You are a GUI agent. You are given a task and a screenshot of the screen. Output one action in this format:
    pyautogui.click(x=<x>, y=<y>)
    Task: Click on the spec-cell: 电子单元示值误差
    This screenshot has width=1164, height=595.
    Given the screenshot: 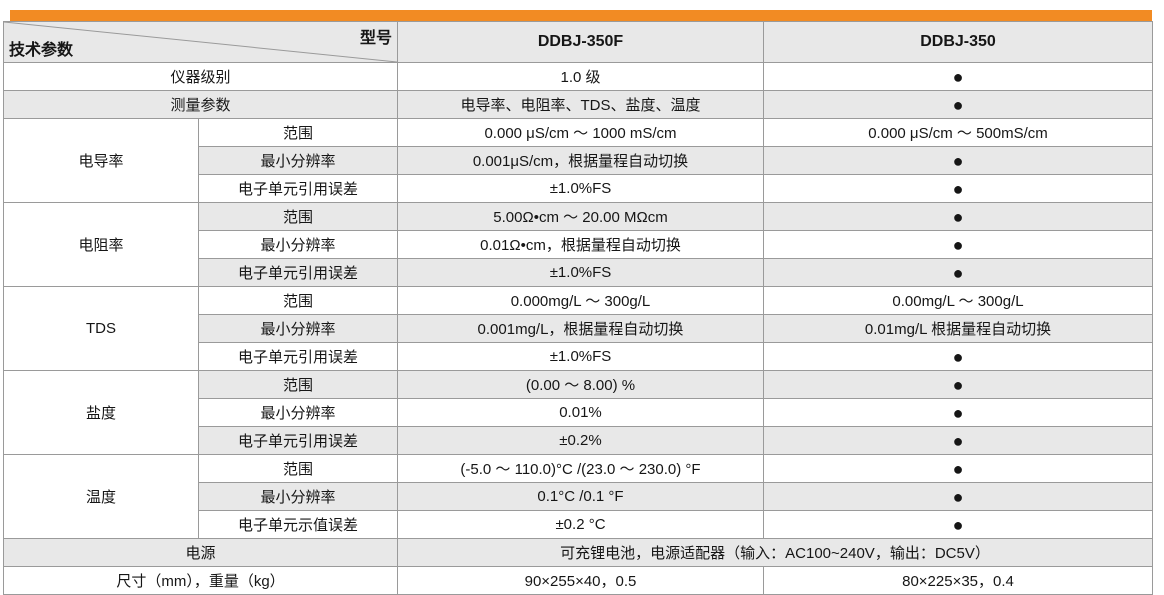 What is the action you would take?
    pyautogui.click(x=298, y=524)
    